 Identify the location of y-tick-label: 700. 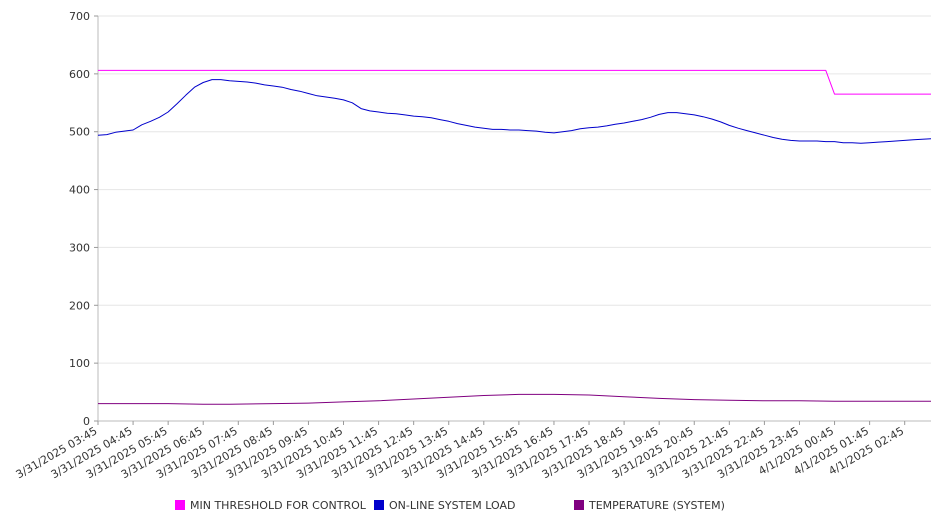
(79, 16).